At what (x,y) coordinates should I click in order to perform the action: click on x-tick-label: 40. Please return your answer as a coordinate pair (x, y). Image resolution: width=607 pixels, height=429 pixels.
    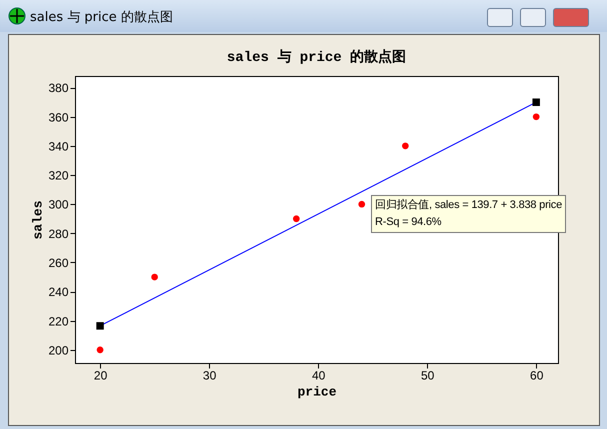
    Looking at the image, I should click on (319, 375).